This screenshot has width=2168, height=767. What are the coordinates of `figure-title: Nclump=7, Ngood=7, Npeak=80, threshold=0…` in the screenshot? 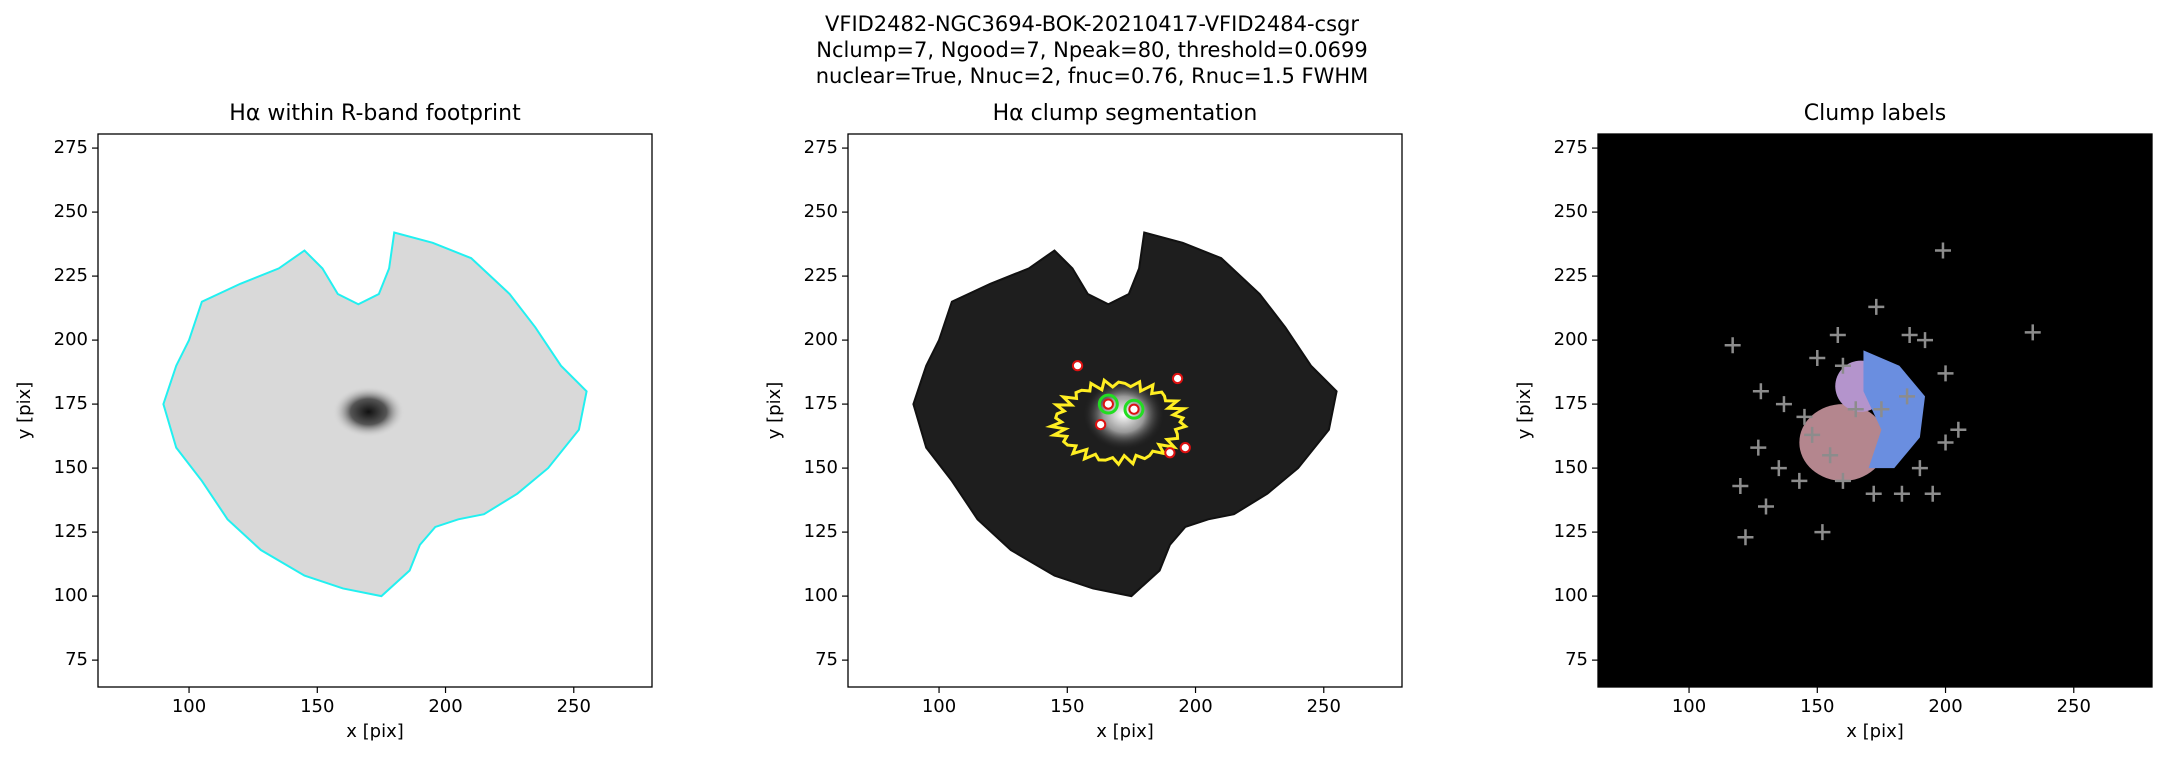 It's located at (1092, 50).